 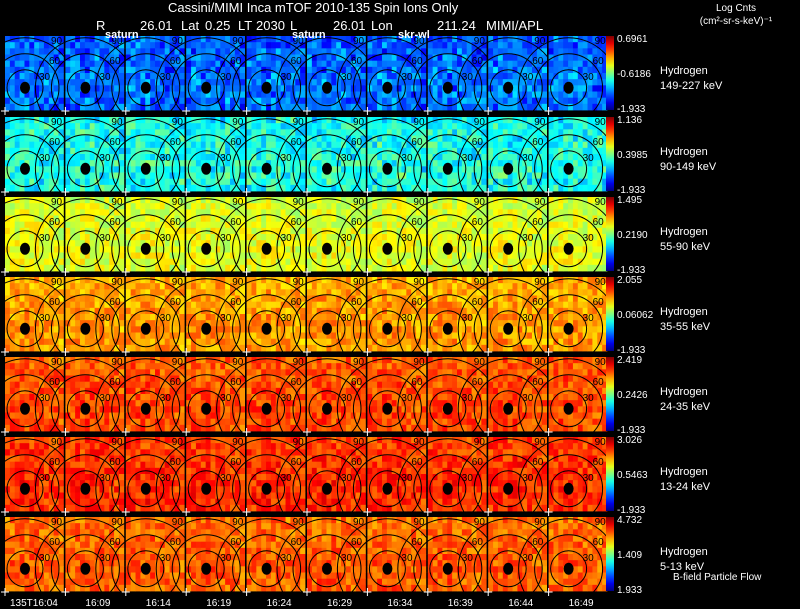 I want to click on lon-label: Lon, so click(x=382, y=25).